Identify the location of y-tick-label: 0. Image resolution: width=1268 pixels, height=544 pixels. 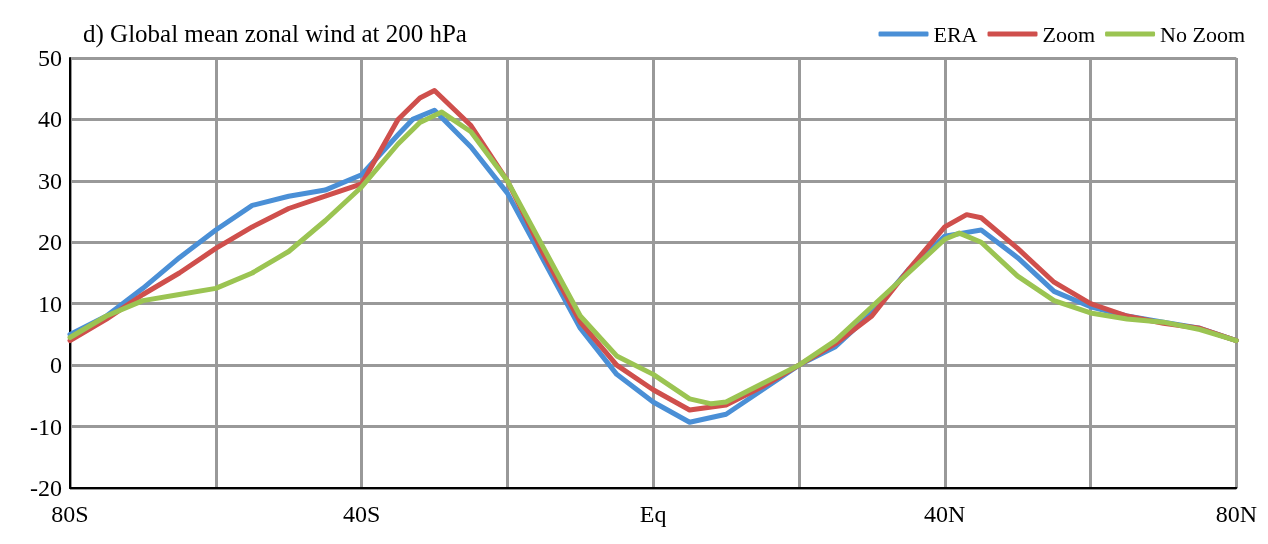
(56, 365).